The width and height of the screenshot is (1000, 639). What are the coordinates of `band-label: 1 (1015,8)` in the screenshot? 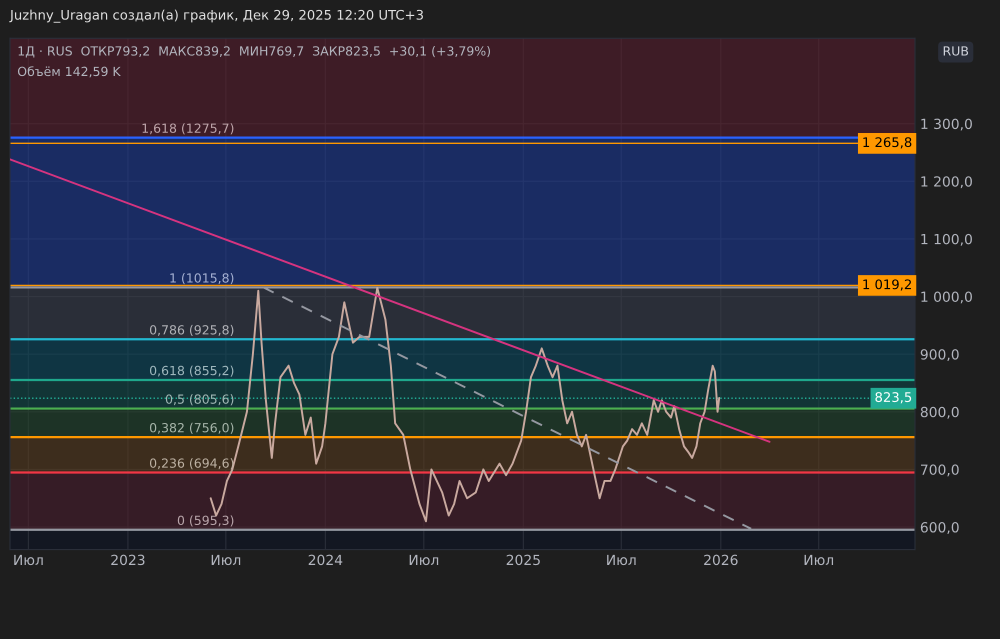 It's located at (202, 278).